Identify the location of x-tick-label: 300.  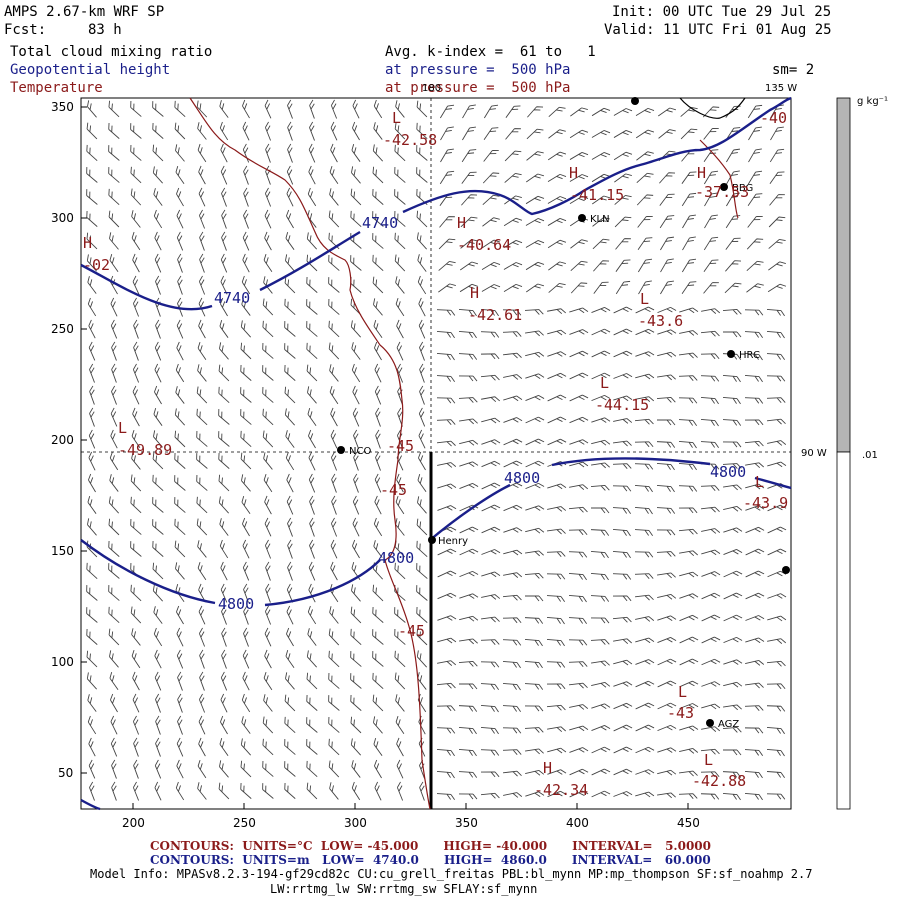
(355, 823).